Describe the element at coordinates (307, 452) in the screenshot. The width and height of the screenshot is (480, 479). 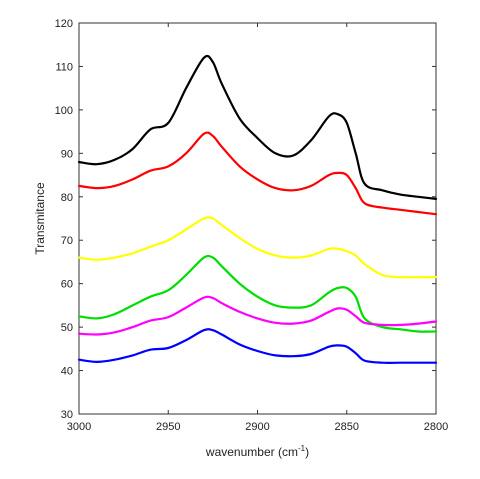
I see `x-axis-label-close: )` at that location.